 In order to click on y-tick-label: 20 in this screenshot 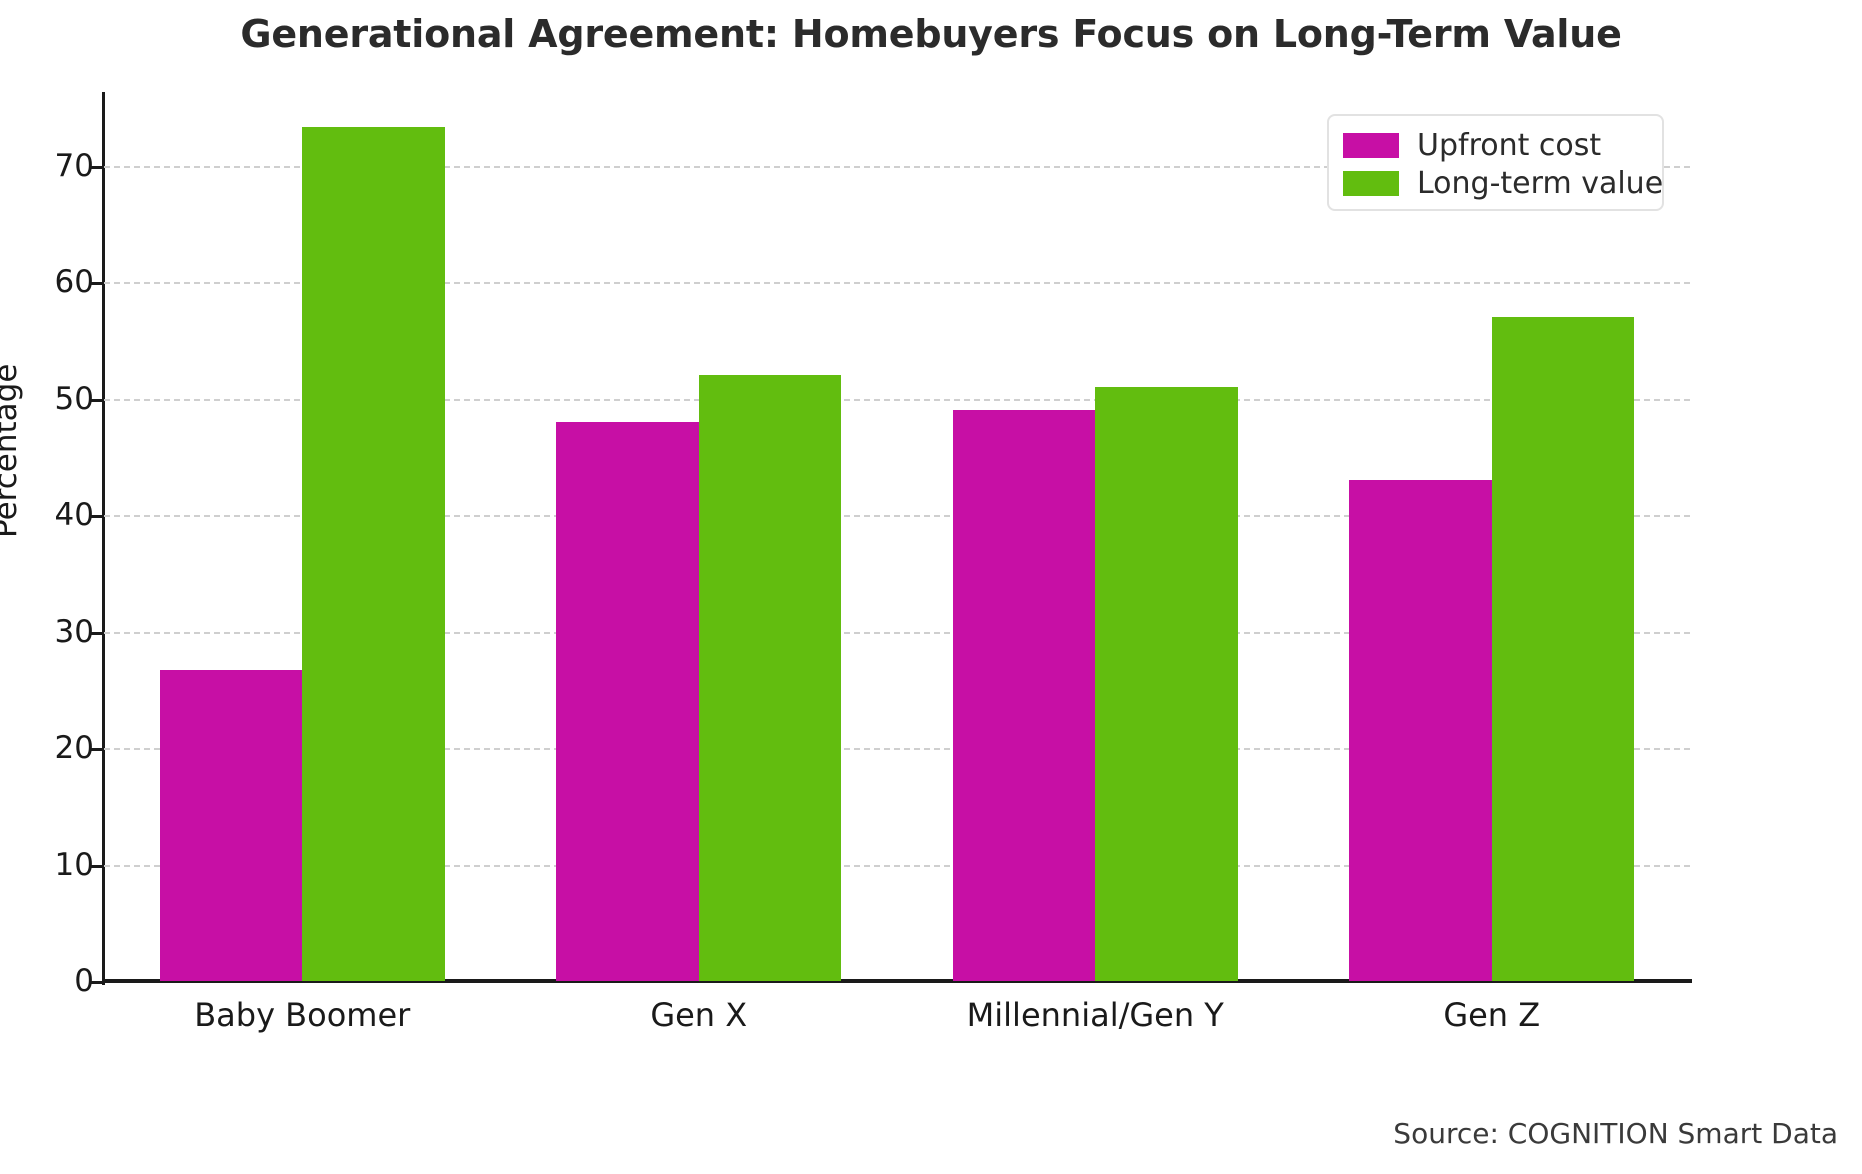, I will do `click(74, 748)`.